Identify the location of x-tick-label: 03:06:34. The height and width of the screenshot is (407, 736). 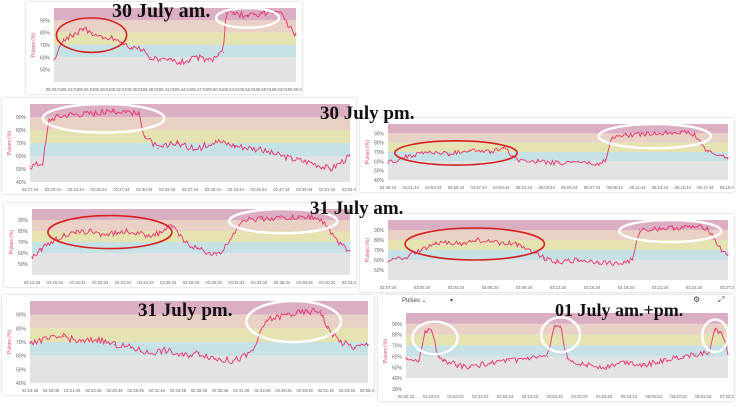
(490, 287).